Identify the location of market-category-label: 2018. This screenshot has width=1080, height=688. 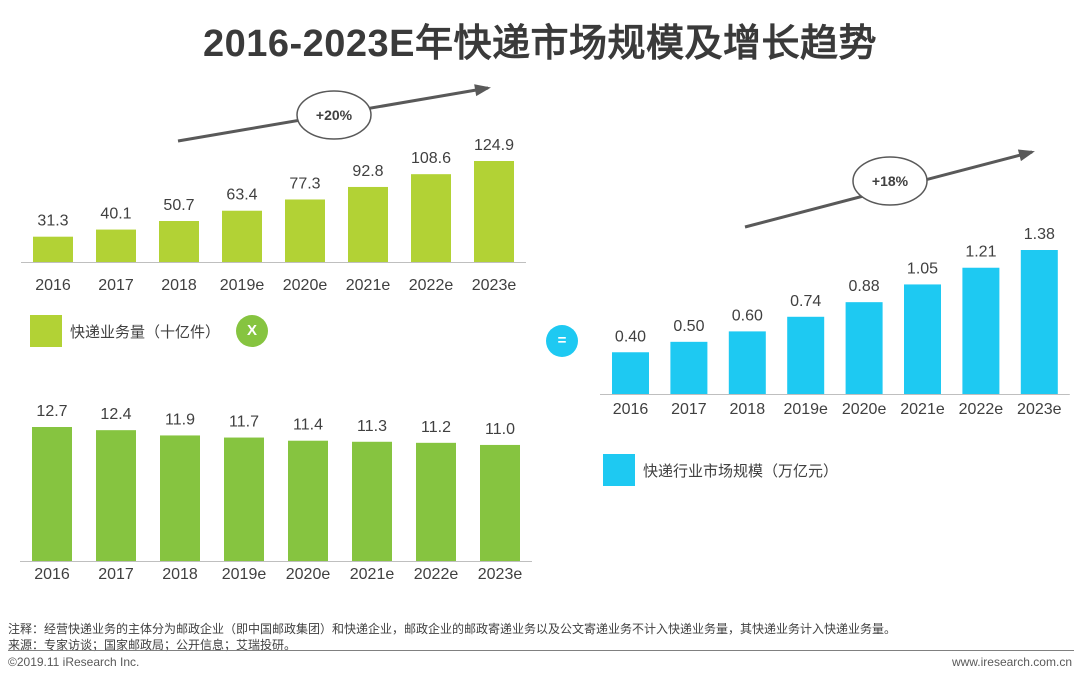
(748, 409).